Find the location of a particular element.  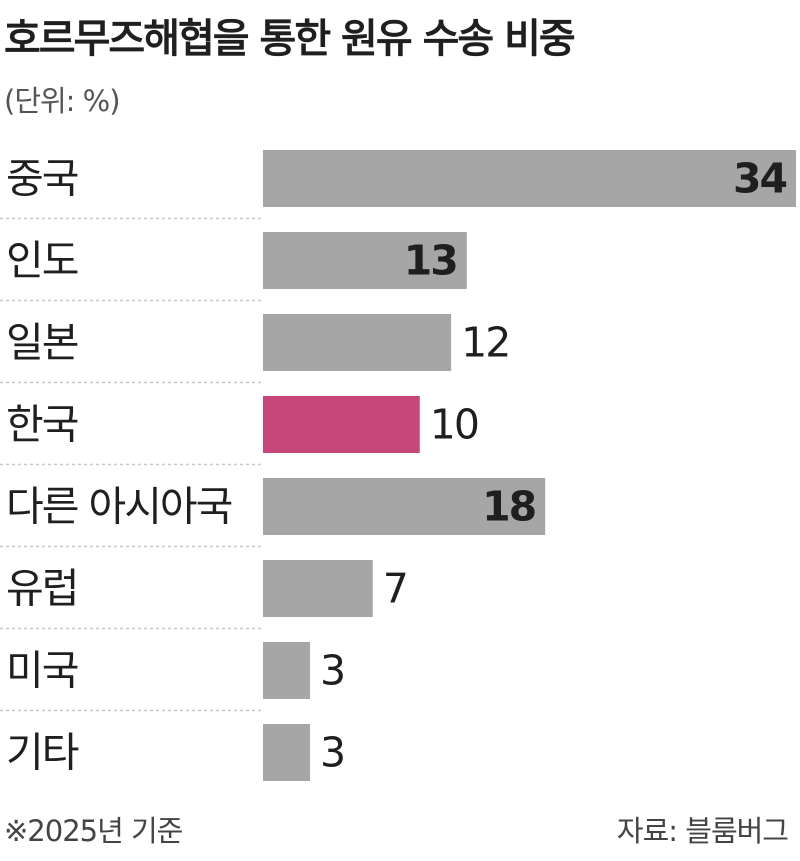

category-label-6: 미국 is located at coordinates (42, 671).